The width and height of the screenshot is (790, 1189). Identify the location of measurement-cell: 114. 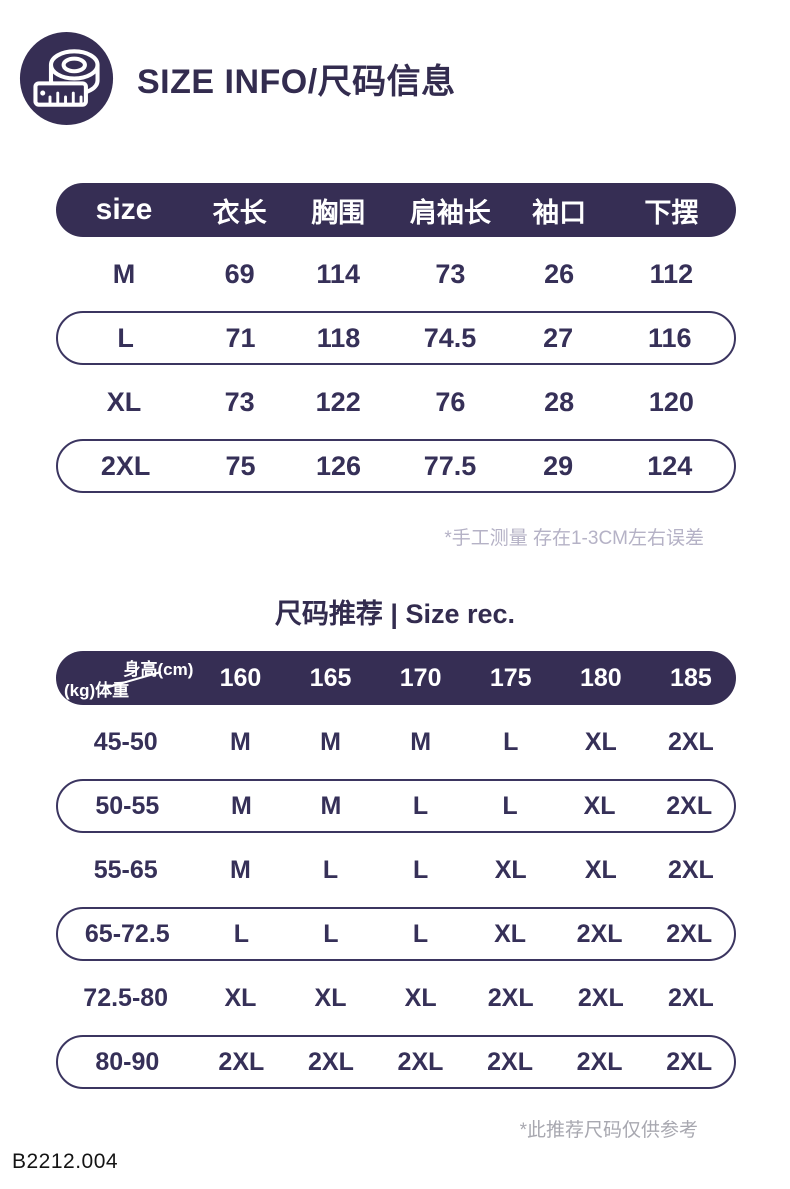
(338, 273).